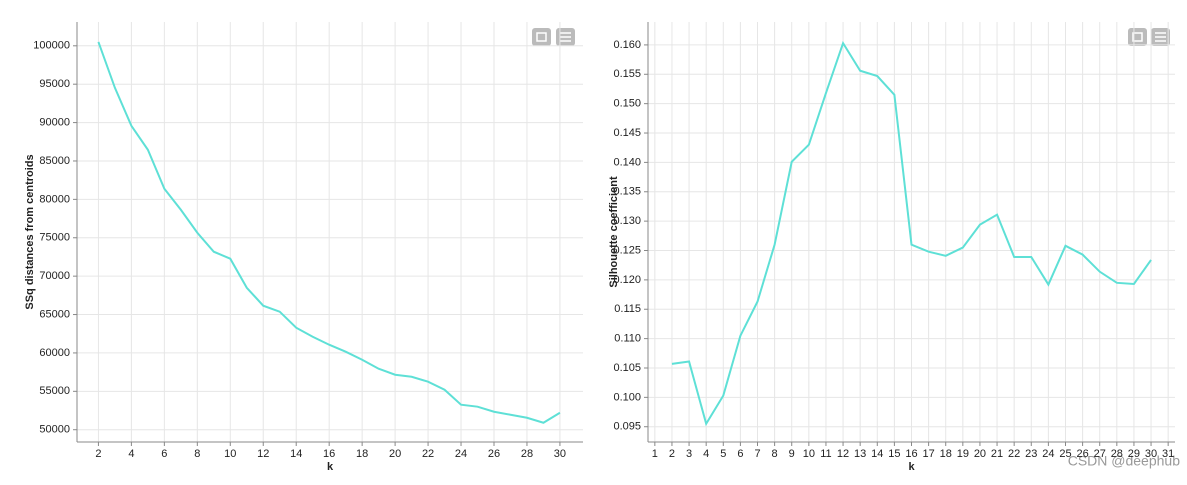 This screenshot has height=485, width=1187. I want to click on y-tick-label: 0.105, so click(627, 368).